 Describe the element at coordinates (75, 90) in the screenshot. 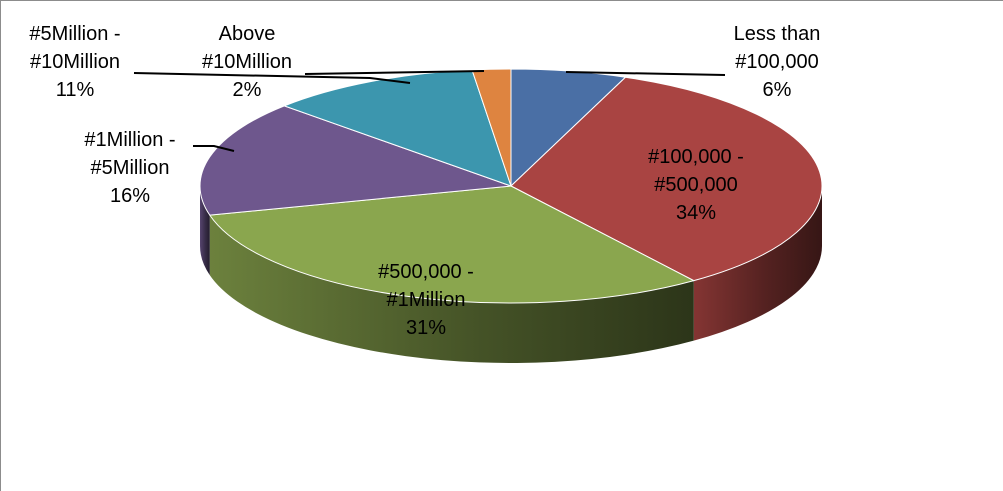

I see `data-label-line: 11%` at that location.